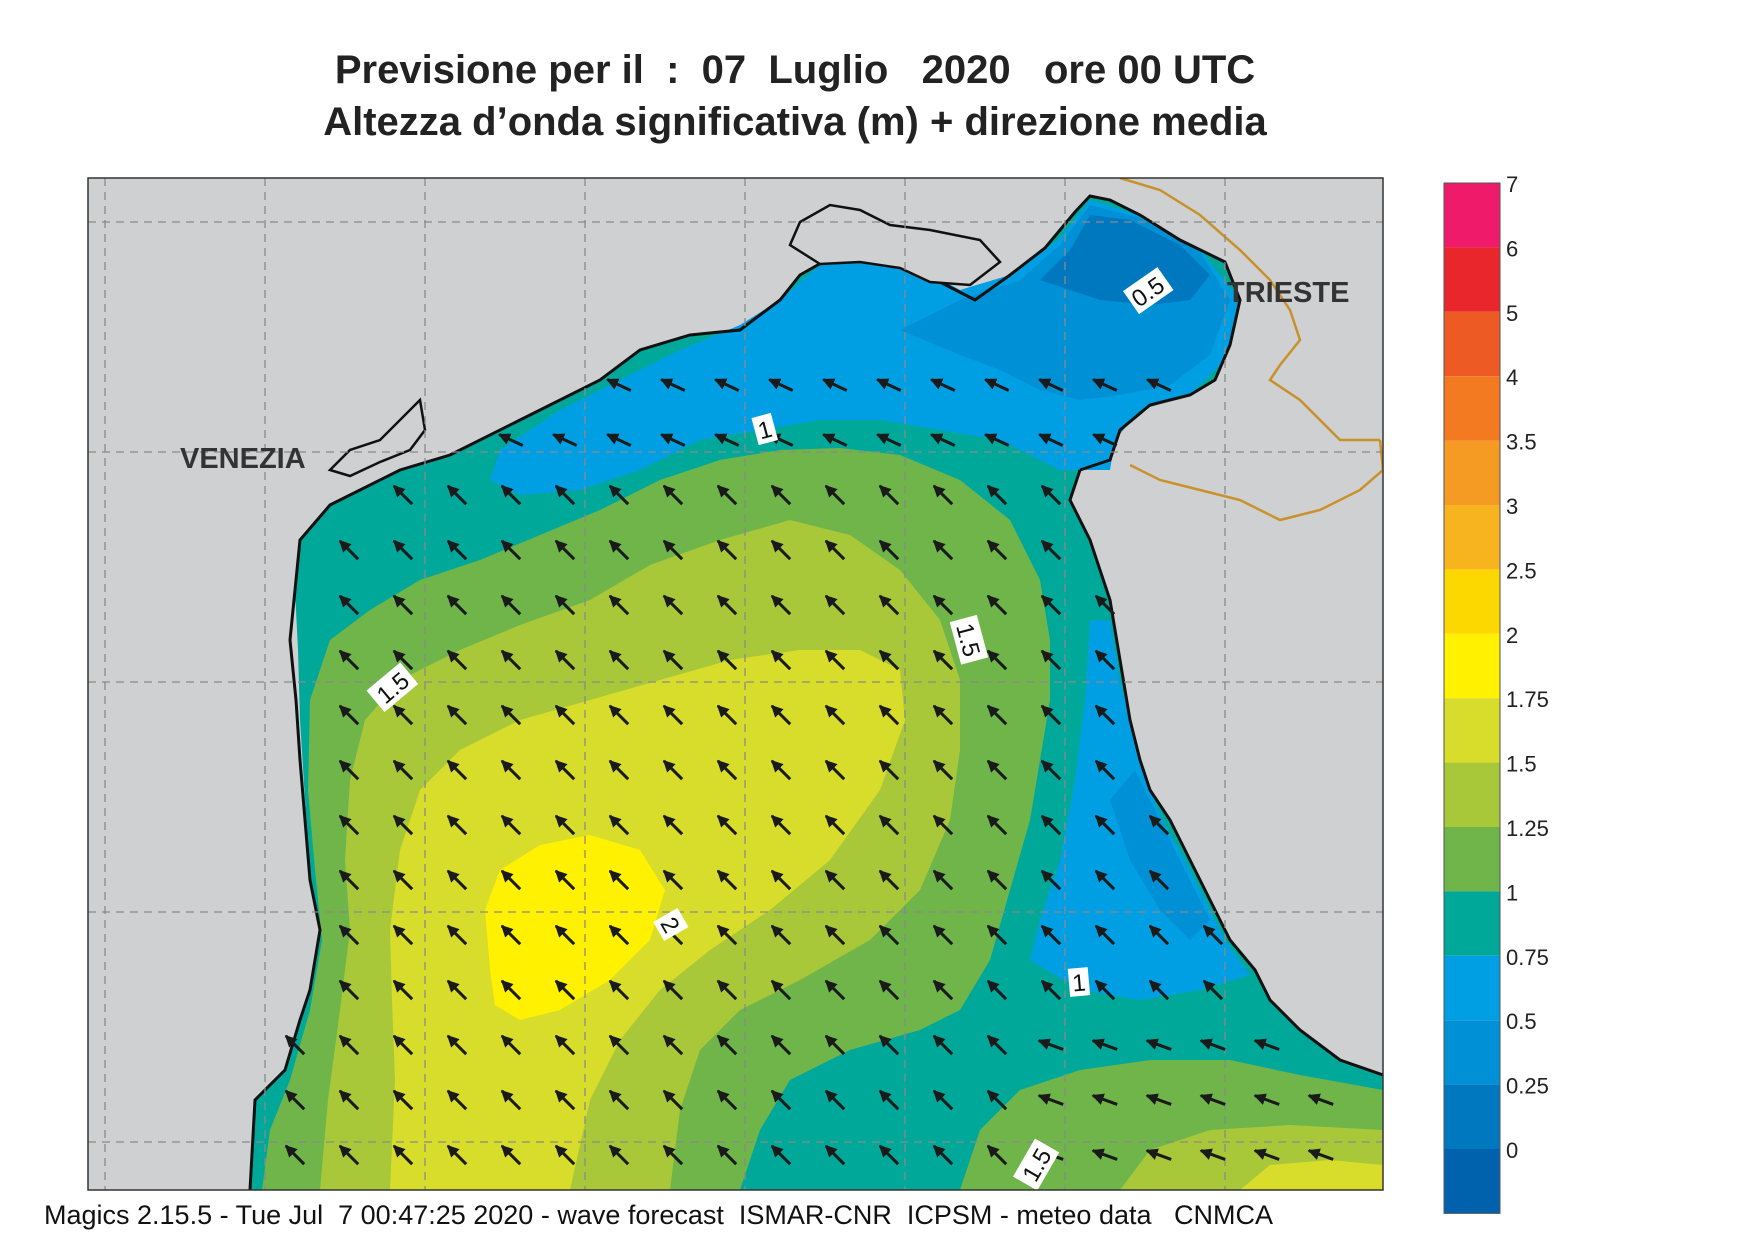  I want to click on colorbar-tick-label: 5, so click(1512, 313).